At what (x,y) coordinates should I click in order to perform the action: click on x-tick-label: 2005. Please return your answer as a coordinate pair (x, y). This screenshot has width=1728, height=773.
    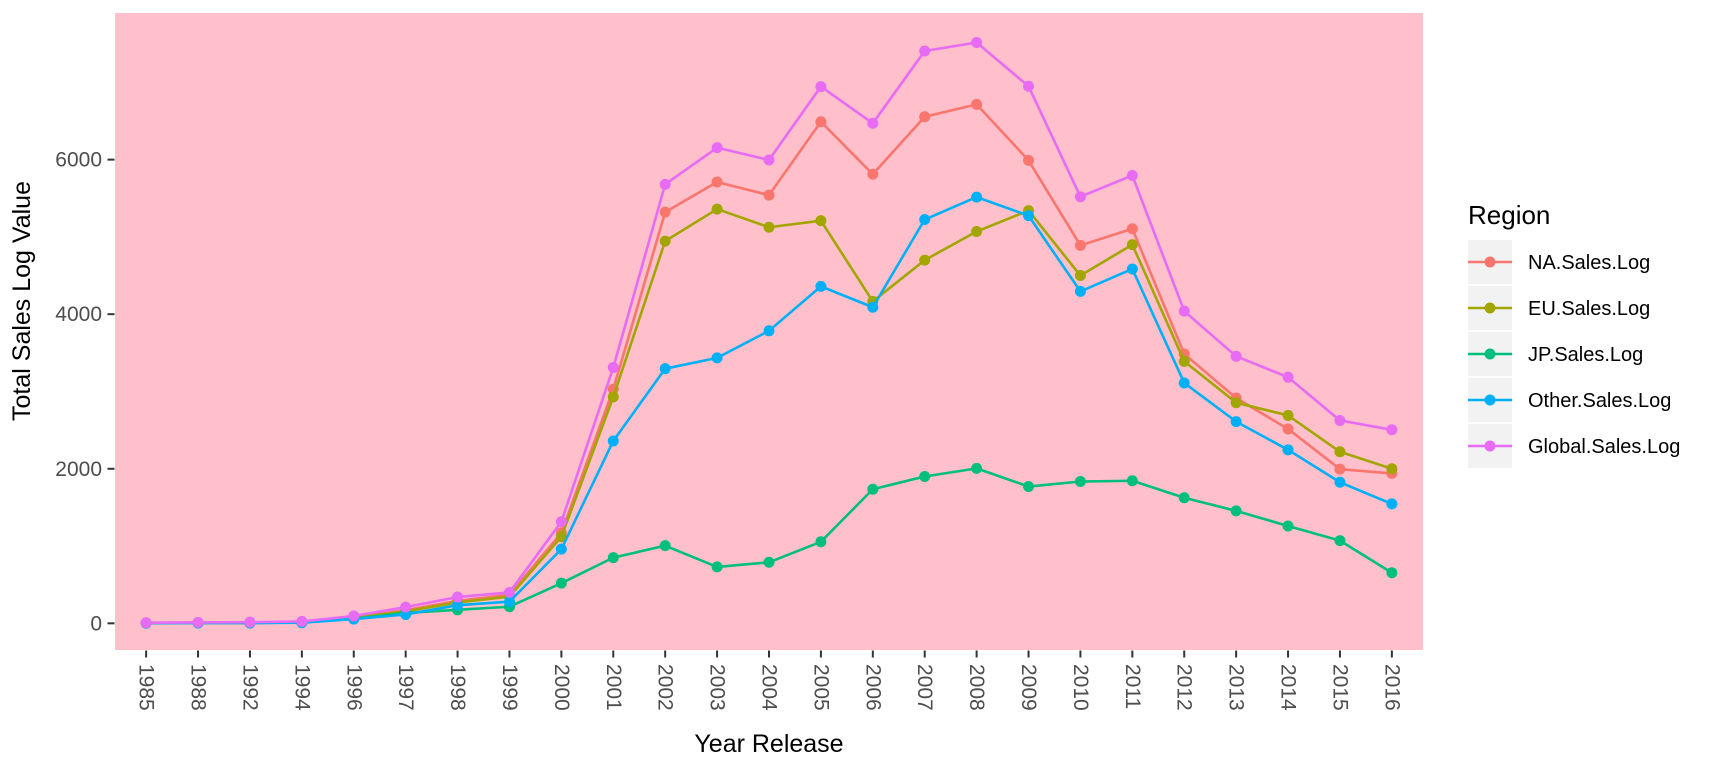
    Looking at the image, I should click on (820, 687).